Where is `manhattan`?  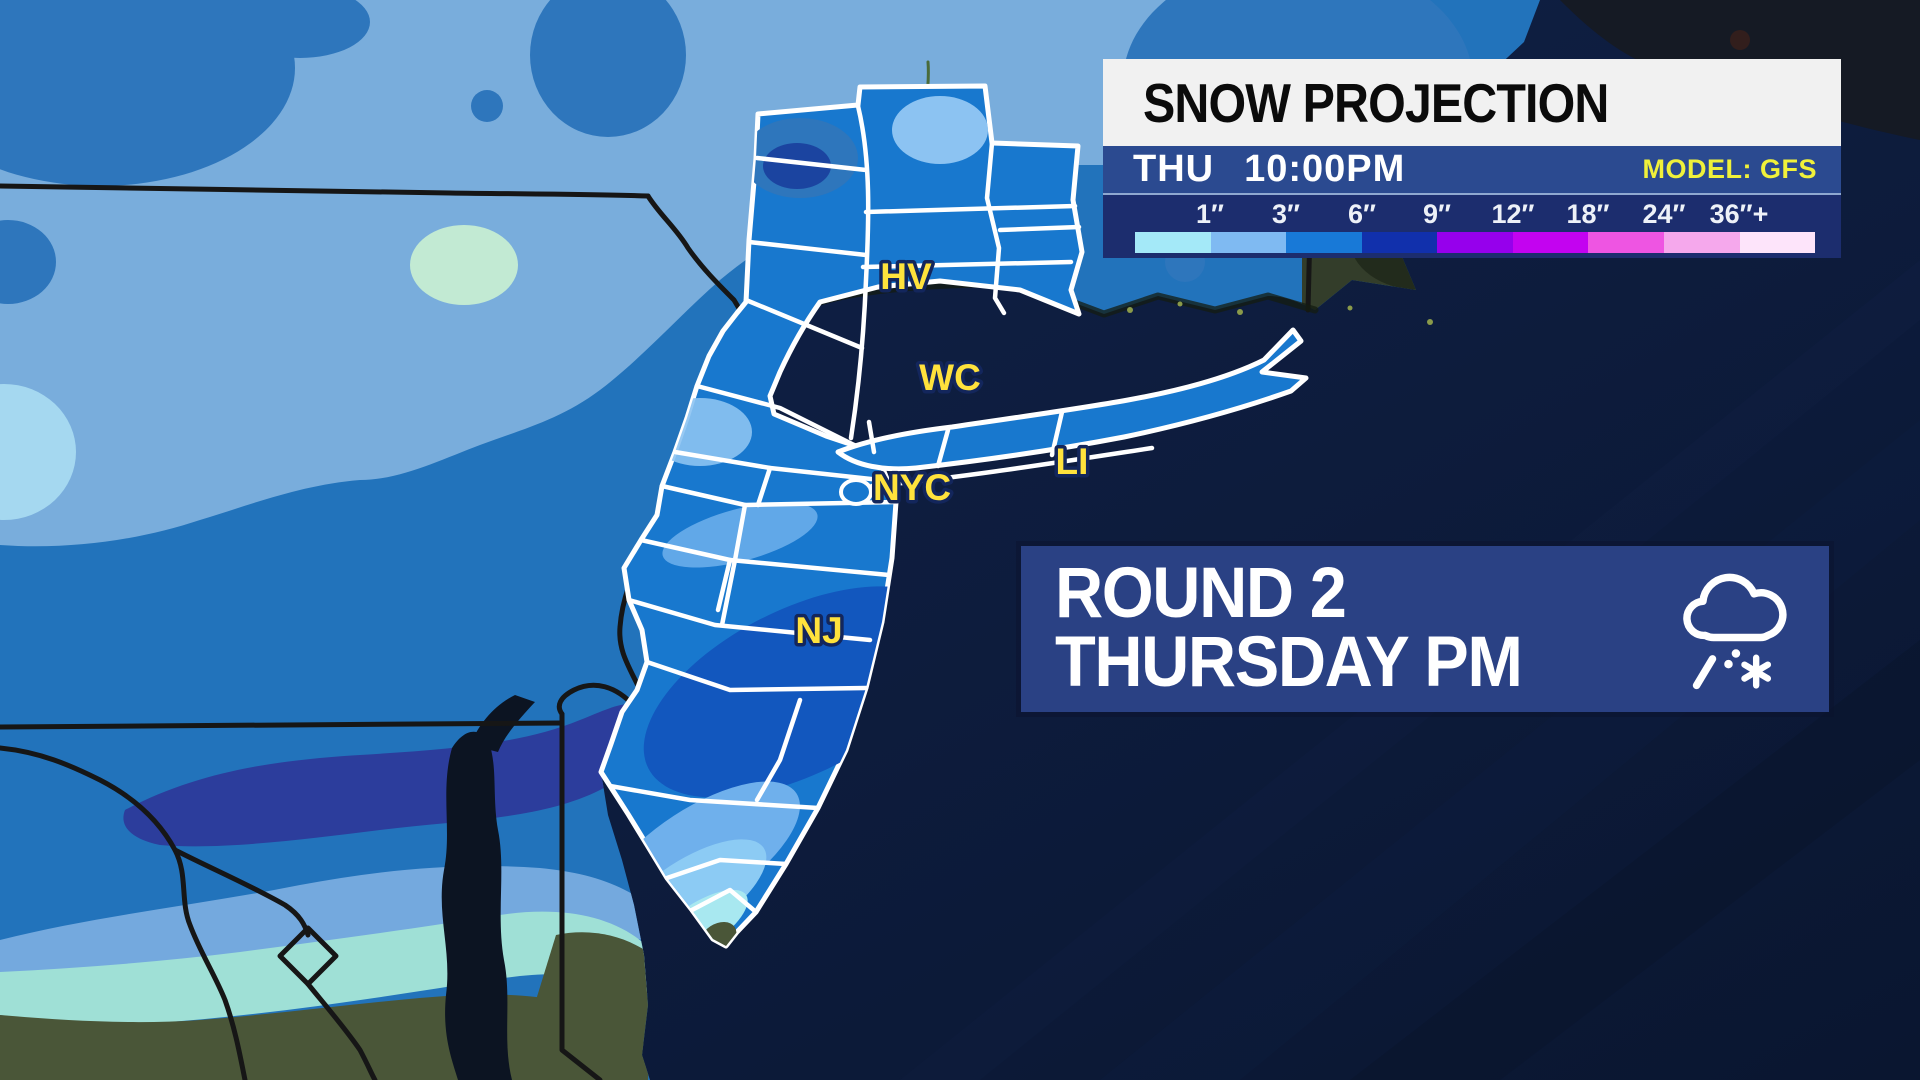
manhattan is located at coordinates (871, 437).